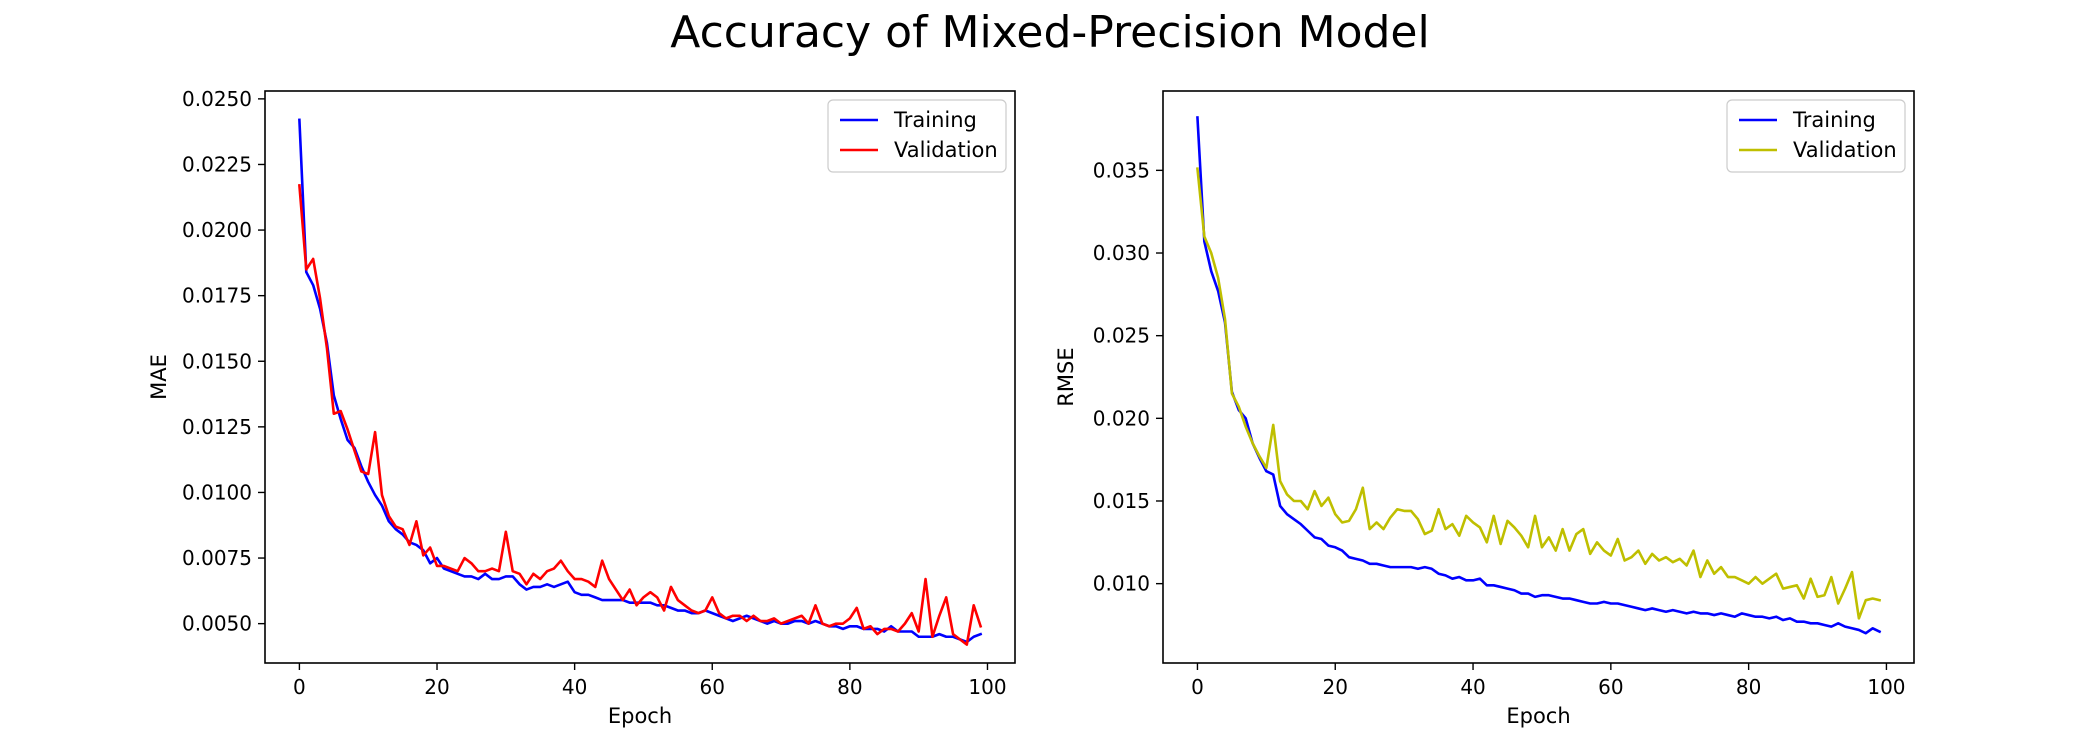 Image resolution: width=2100 pixels, height=750 pixels. Describe the element at coordinates (946, 150) in the screenshot. I see `mae-legend-label-validation: Validation` at that location.